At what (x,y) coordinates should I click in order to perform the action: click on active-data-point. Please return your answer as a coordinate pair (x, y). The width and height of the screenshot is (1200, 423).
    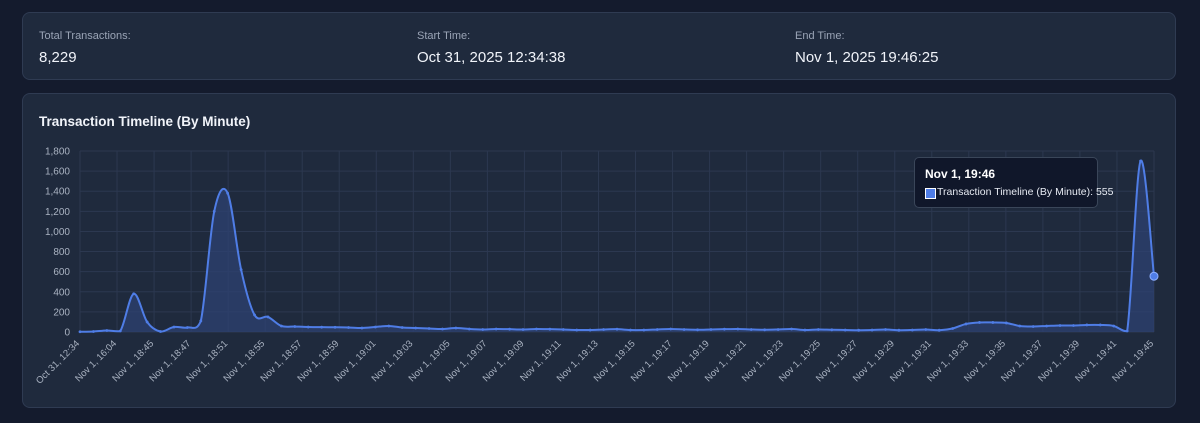
    Looking at the image, I should click on (1154, 276).